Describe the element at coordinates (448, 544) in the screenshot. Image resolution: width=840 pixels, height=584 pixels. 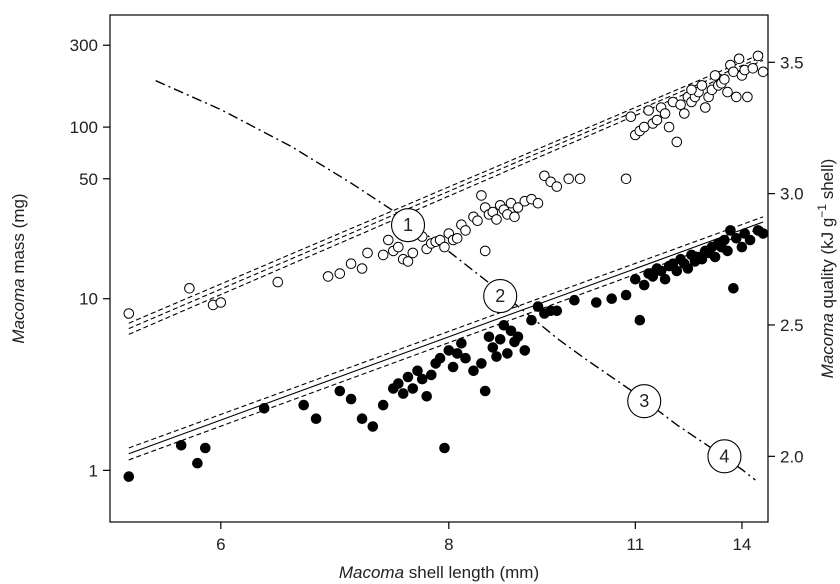
I see `x-tick-label-8: 8` at that location.